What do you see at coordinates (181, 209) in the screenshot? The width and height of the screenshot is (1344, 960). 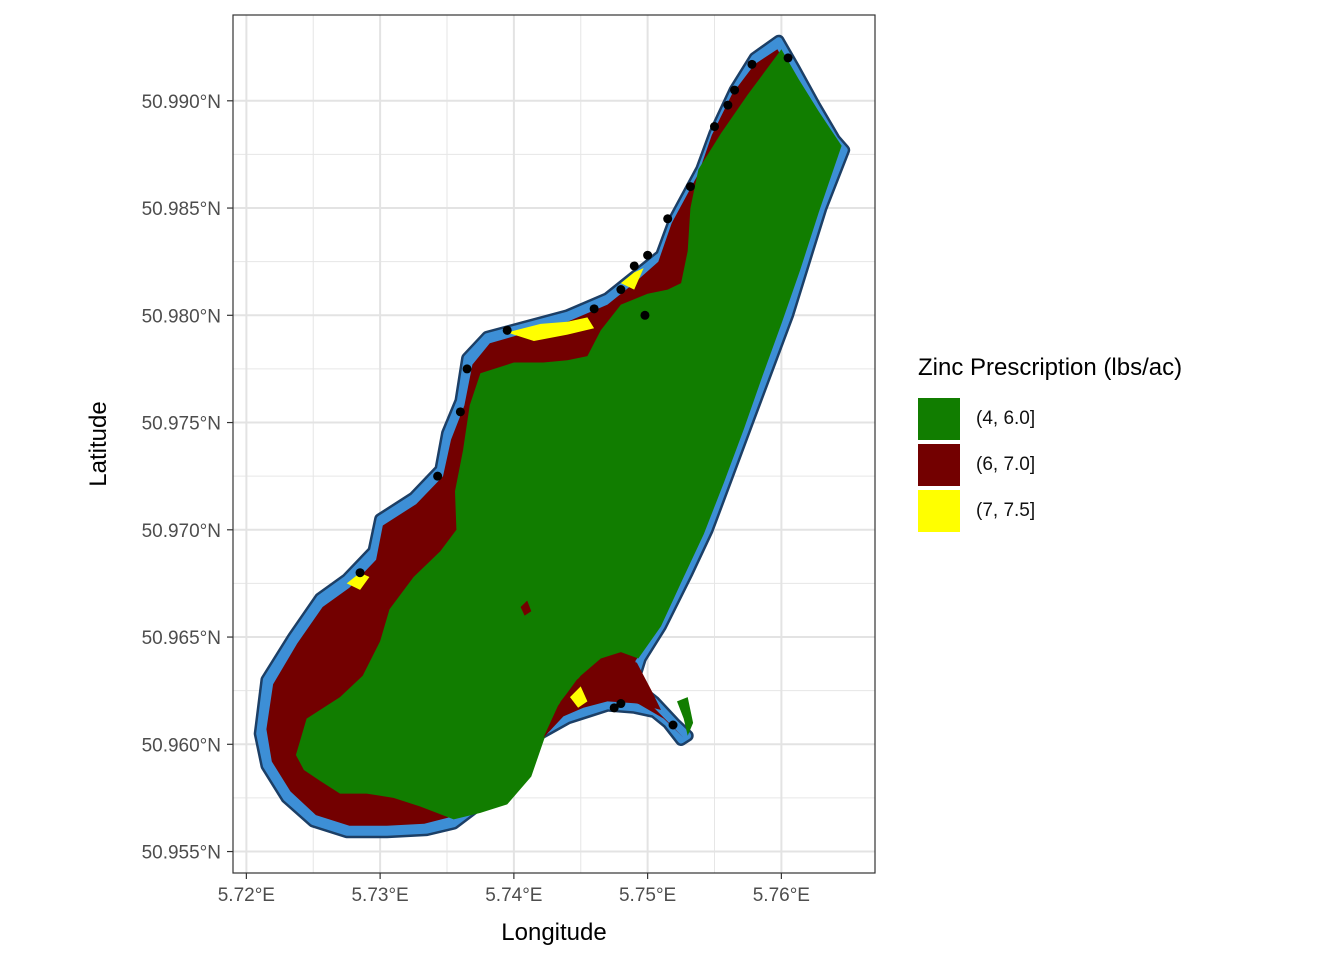 I see `y-tick-label: 50.985°N` at bounding box center [181, 209].